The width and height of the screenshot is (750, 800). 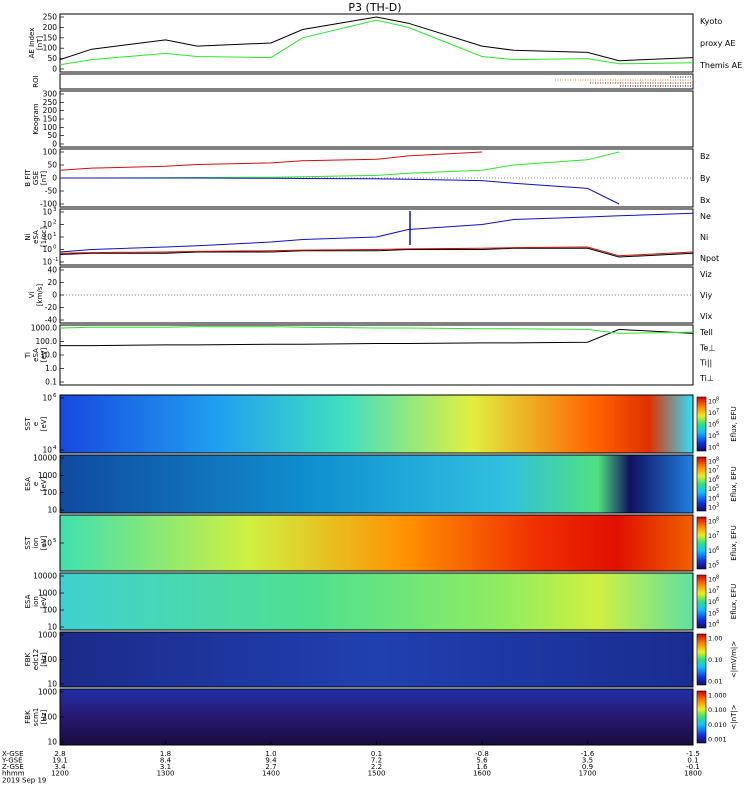 I want to click on y-tick-label: 100, so click(x=50, y=610).